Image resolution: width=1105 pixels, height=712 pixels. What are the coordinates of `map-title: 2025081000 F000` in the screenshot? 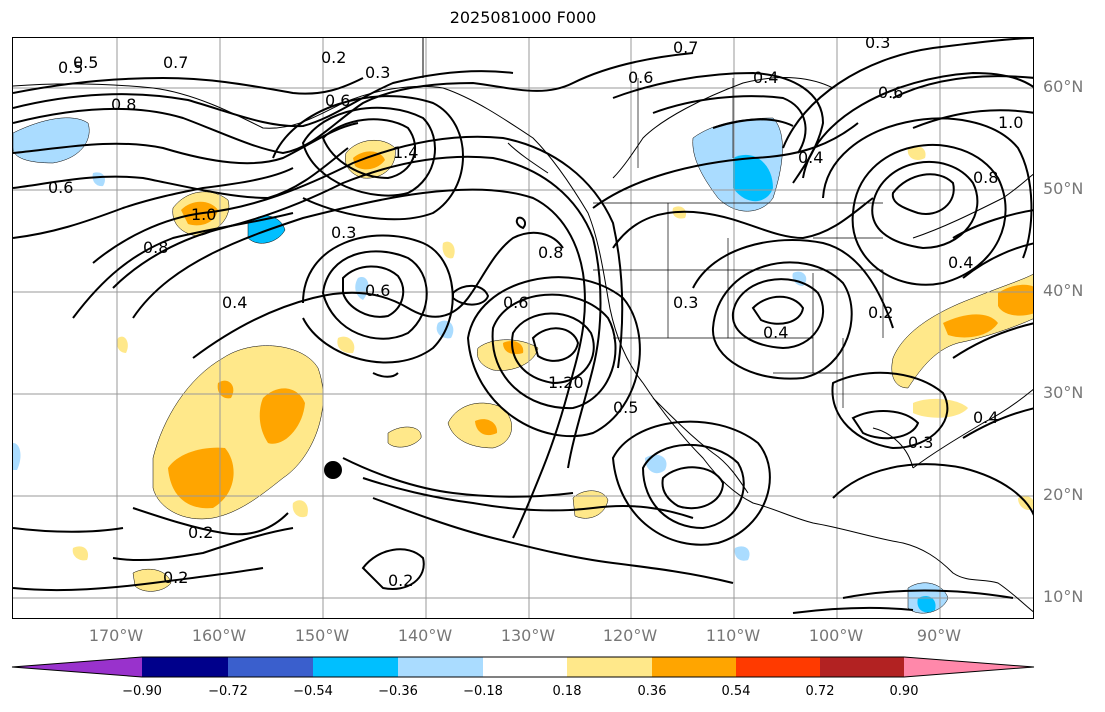 It's located at (523, 17).